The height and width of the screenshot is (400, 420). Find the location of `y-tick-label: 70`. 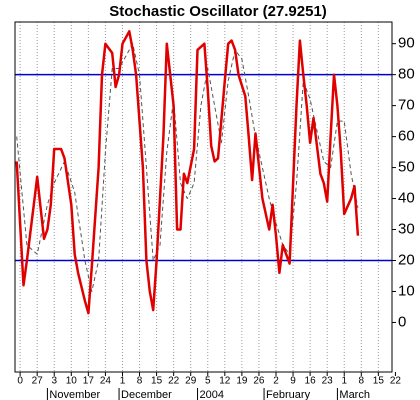

y-tick-label: 70 is located at coordinates (406, 105).